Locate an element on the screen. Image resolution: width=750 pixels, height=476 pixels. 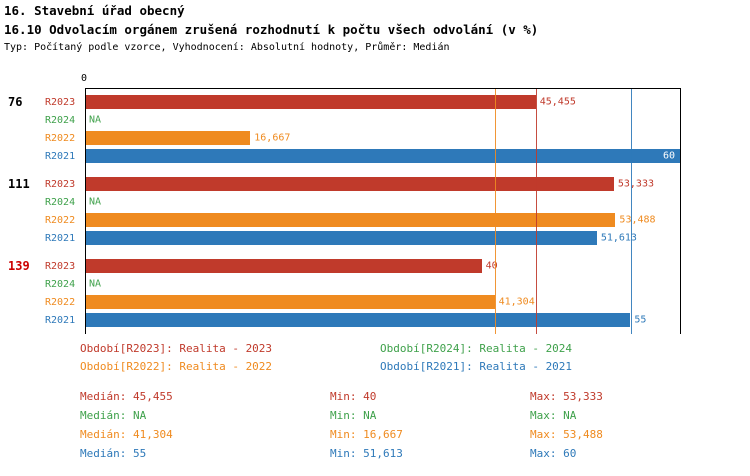
stat-median-r2023: Medián: 45,455 is located at coordinates (126, 396).